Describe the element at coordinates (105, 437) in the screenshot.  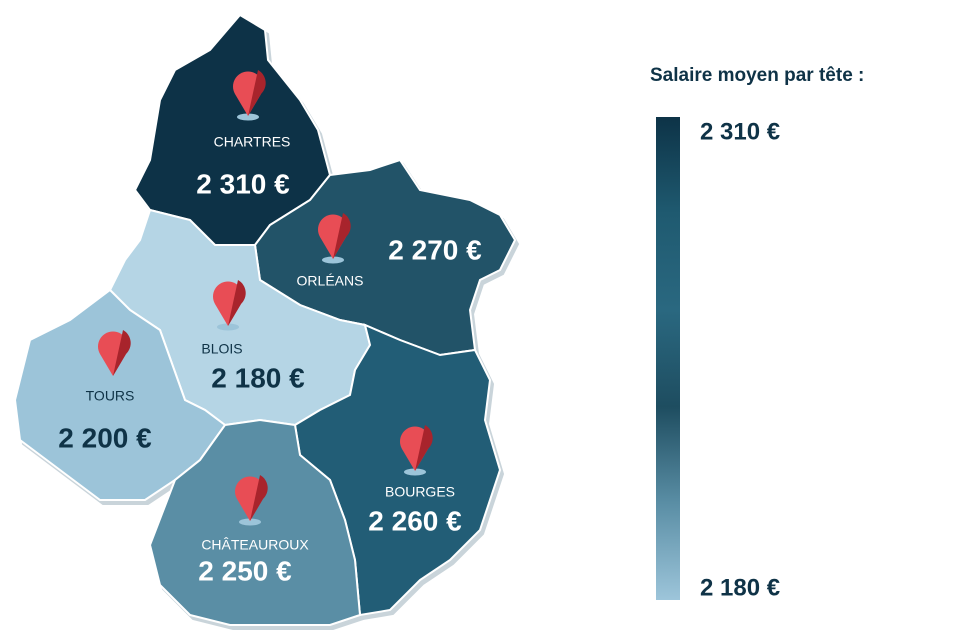
I see `salary: 2 200 €` at that location.